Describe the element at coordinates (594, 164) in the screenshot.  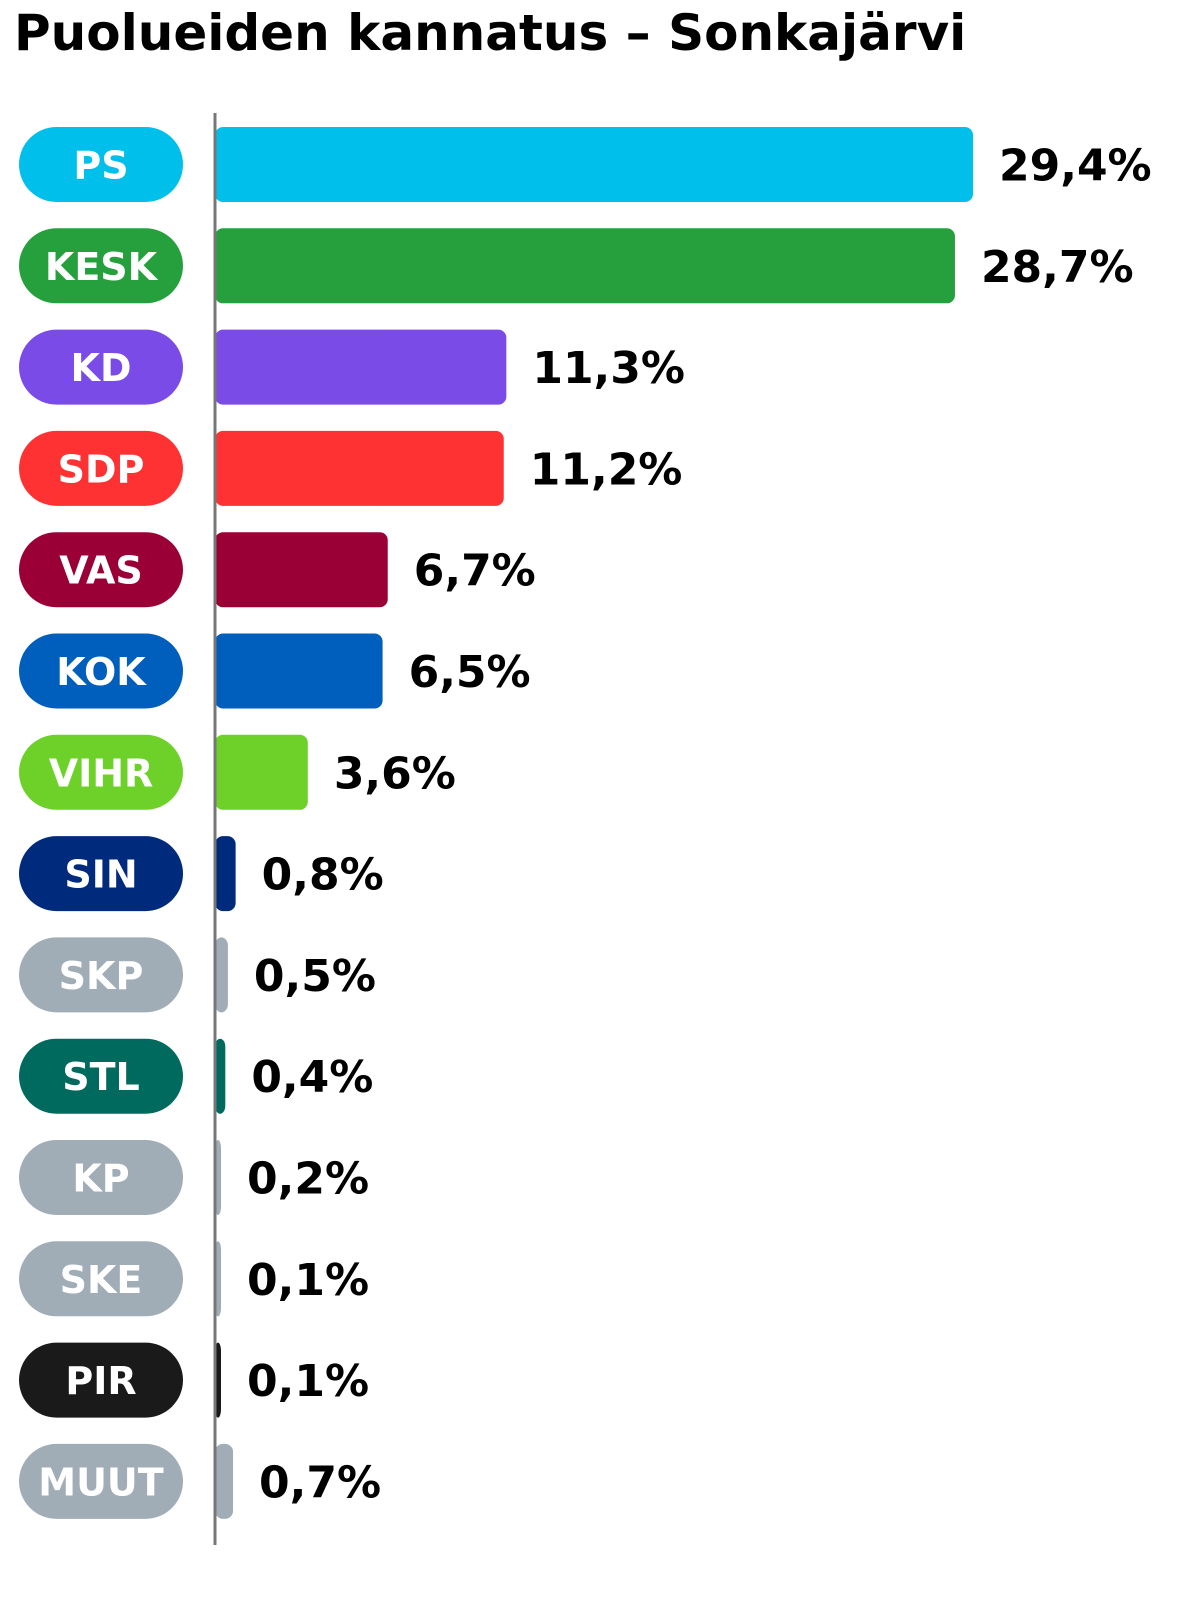
I see `bar-ps` at that location.